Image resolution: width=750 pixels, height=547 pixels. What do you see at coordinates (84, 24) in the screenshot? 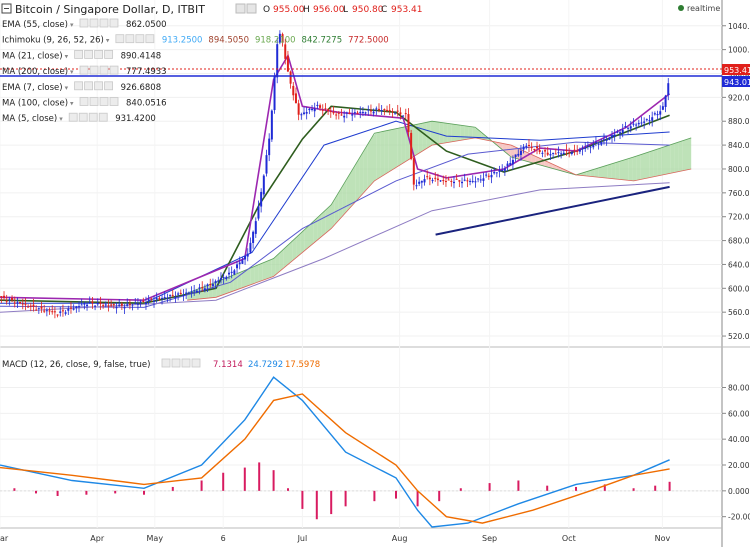
I see `indicator-legend-row: EMA (55, close) ▾ 862.0500` at bounding box center [84, 24].